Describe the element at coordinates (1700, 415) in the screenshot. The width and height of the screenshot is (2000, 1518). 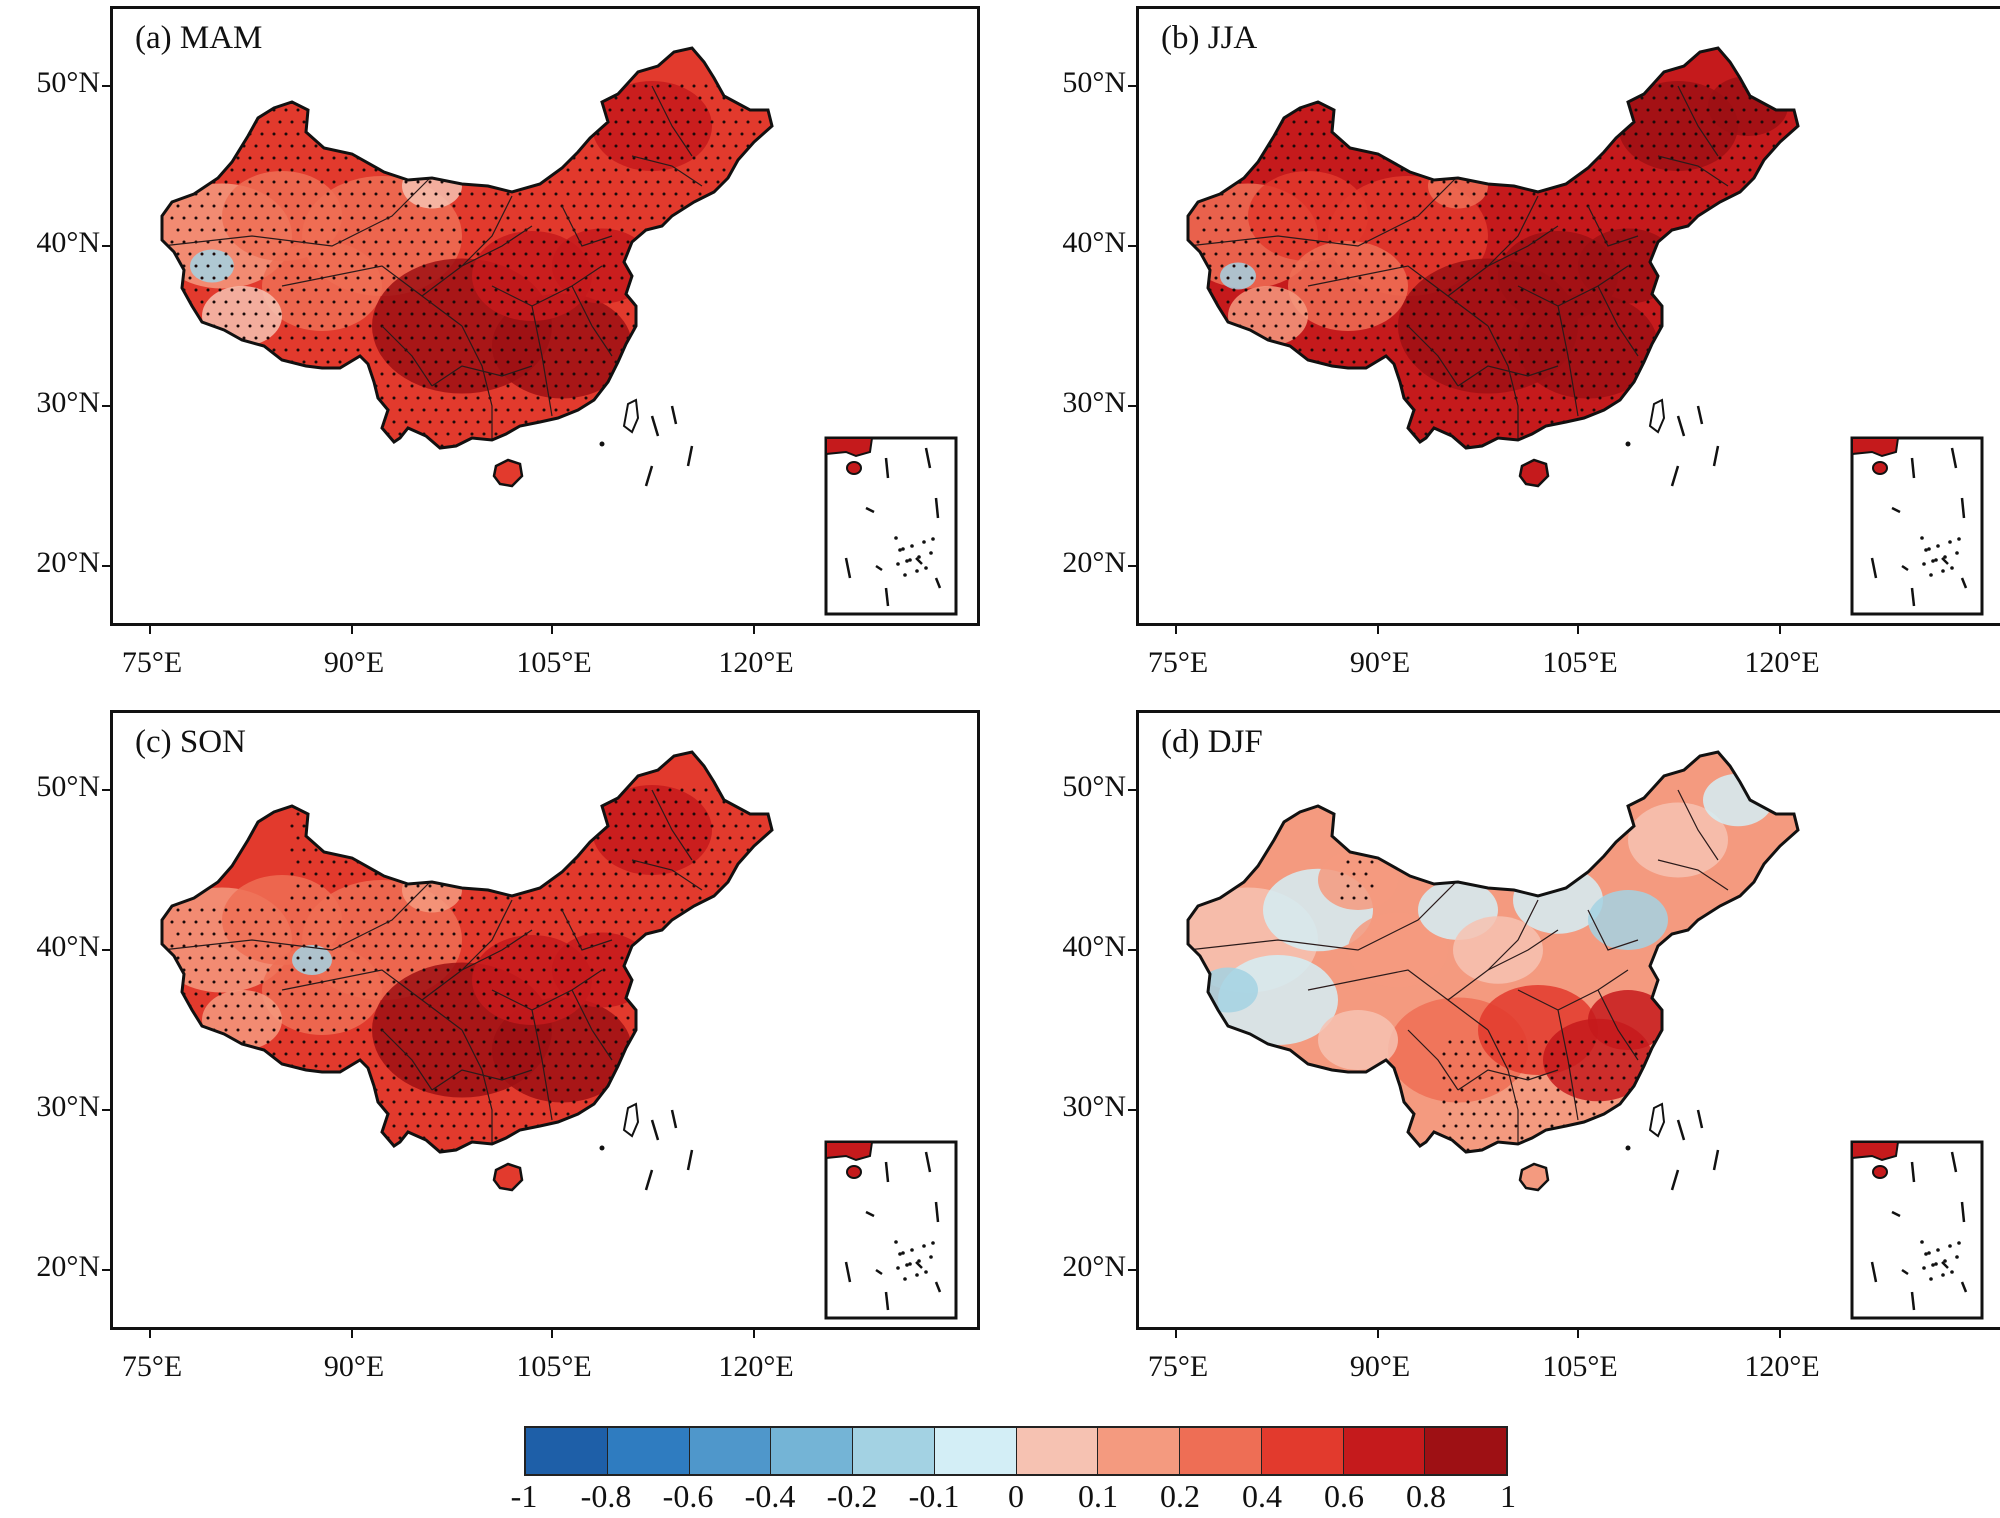
I see `island-mark` at that location.